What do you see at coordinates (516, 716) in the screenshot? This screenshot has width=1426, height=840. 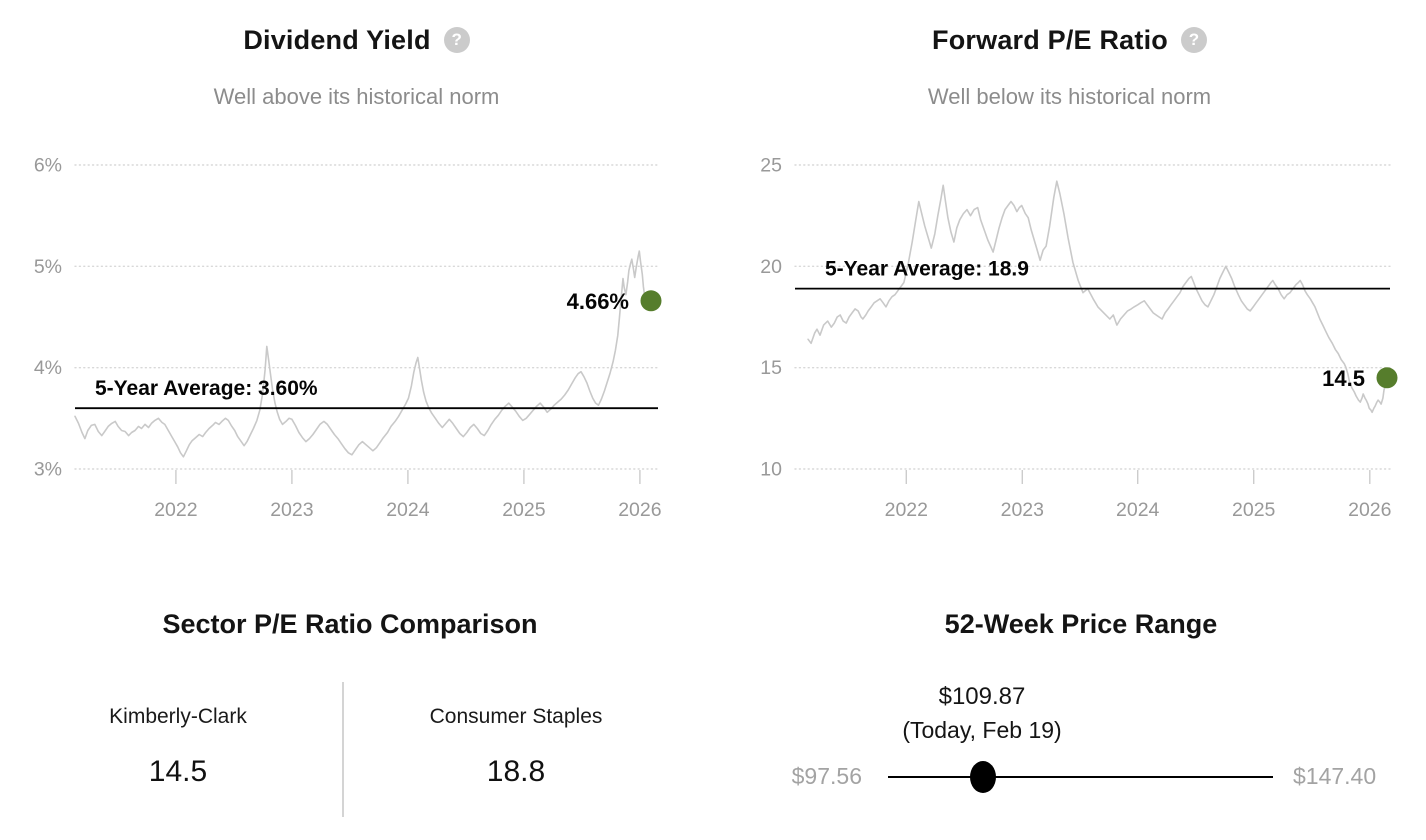 I see `sector-name: Consumer Staples` at bounding box center [516, 716].